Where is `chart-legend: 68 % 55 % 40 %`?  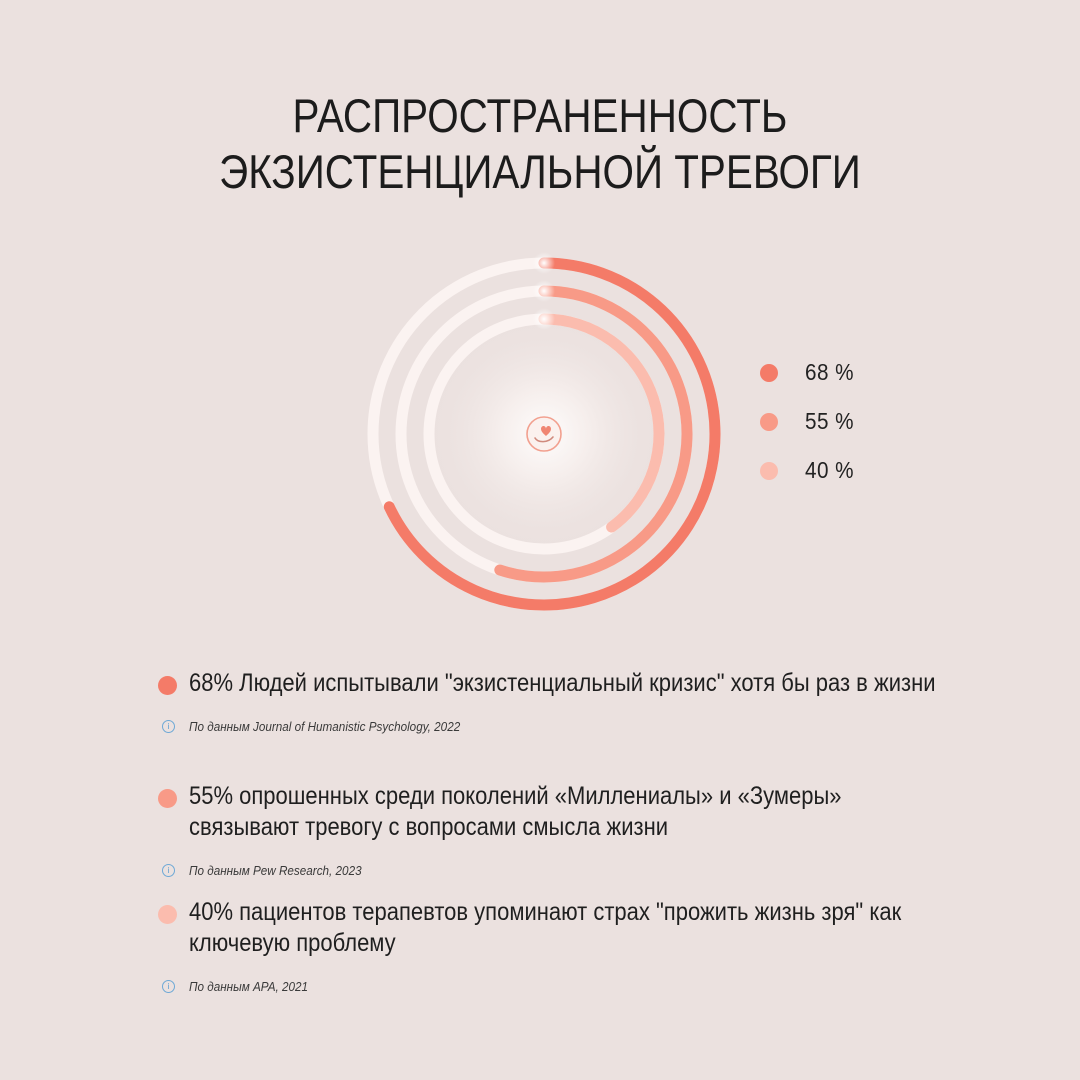 chart-legend: 68 % 55 % 40 % is located at coordinates (840, 421).